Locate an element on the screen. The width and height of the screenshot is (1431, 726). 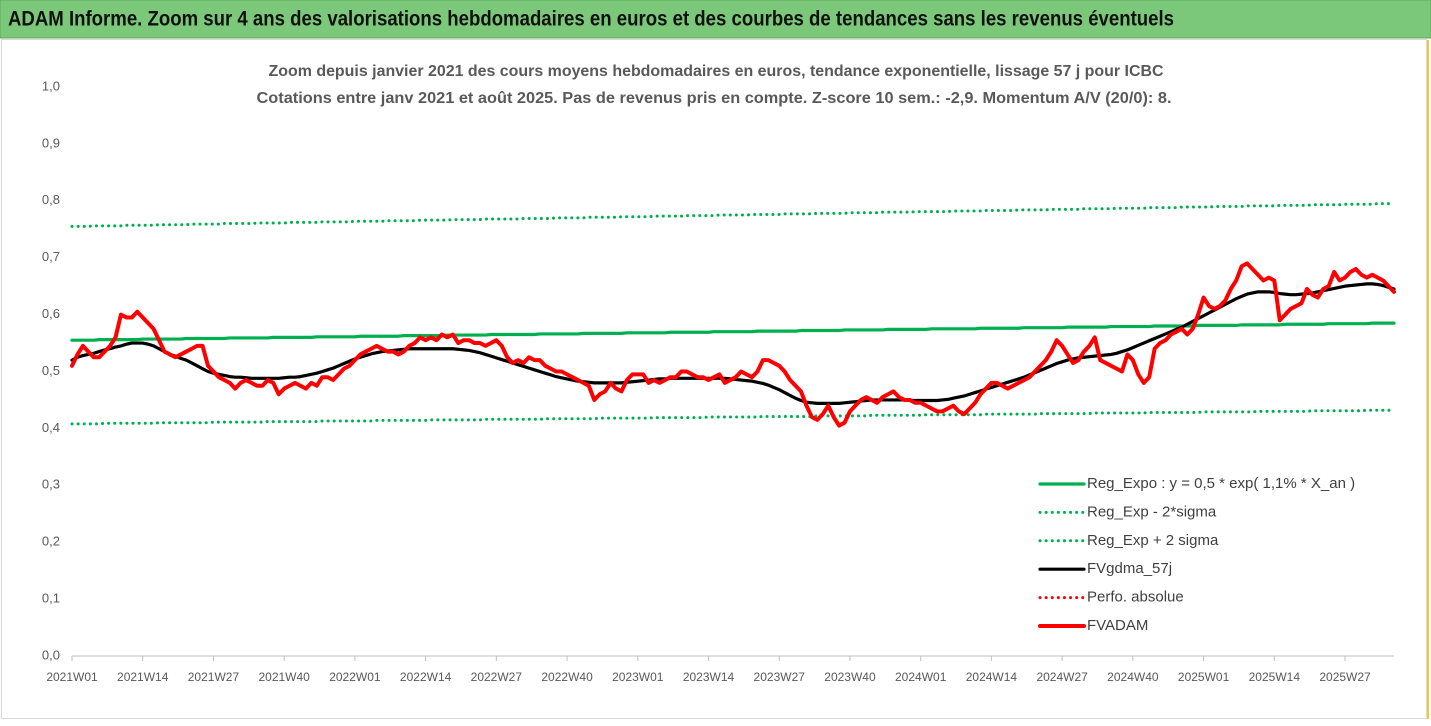
x-tick-label: 2022W27 is located at coordinates (497, 677).